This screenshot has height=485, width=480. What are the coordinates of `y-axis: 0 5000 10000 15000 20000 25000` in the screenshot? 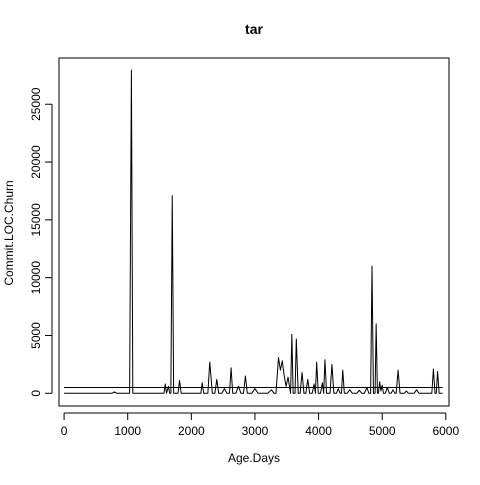 It's located at (41, 242).